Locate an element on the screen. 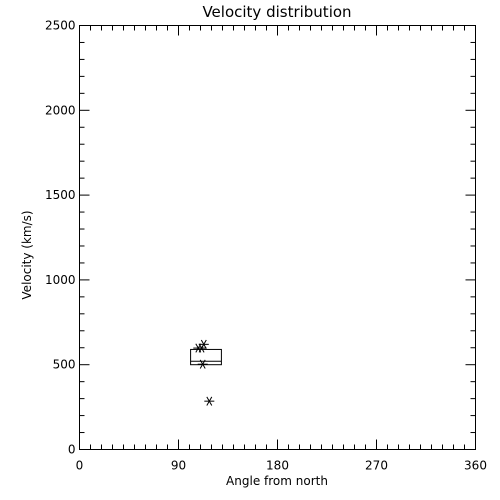  y-tick-label: 0 is located at coordinates (72, 450).